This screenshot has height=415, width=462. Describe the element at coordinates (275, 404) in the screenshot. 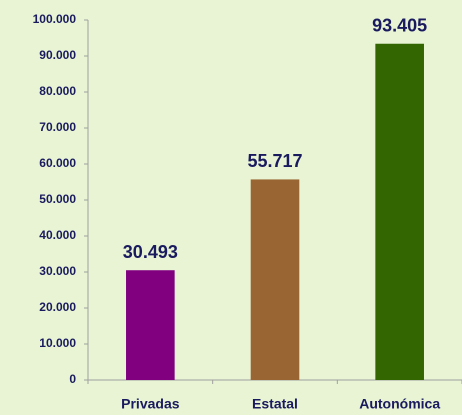

I see `x-tick-label: Estatal` at that location.